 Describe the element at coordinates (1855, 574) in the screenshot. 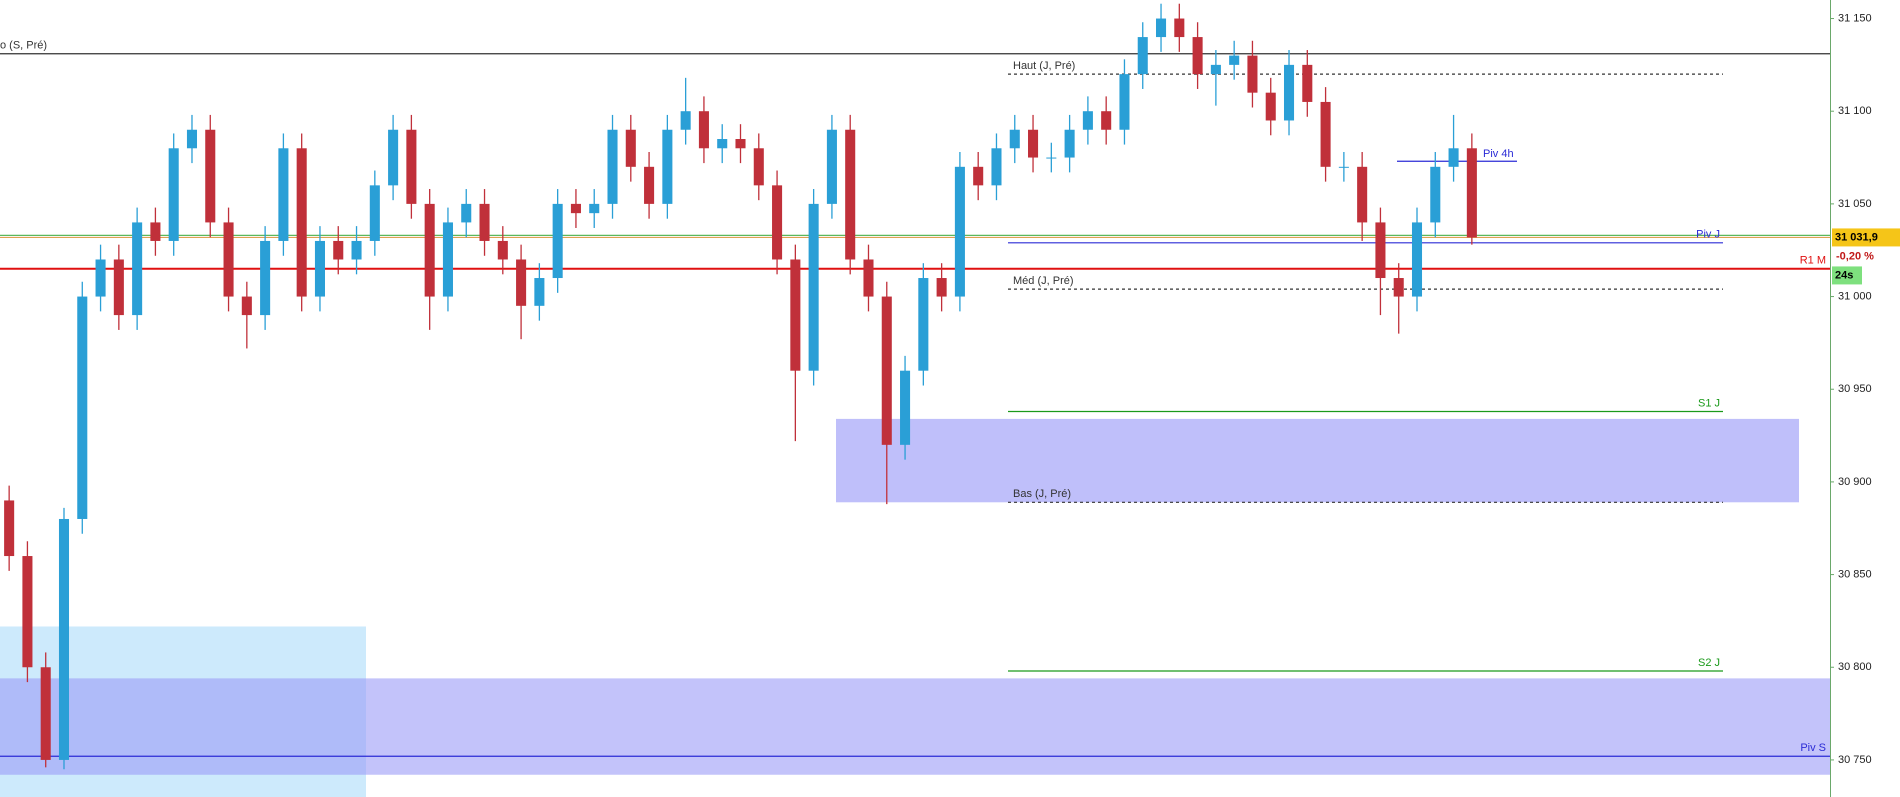

I see `y-tick-label: 30 850` at that location.